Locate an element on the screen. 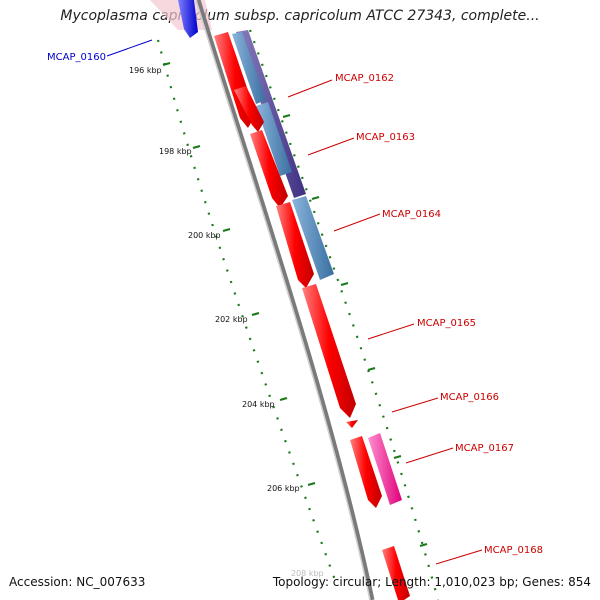  gene-label-mcap-0164: MCAP_0164 is located at coordinates (411, 214).